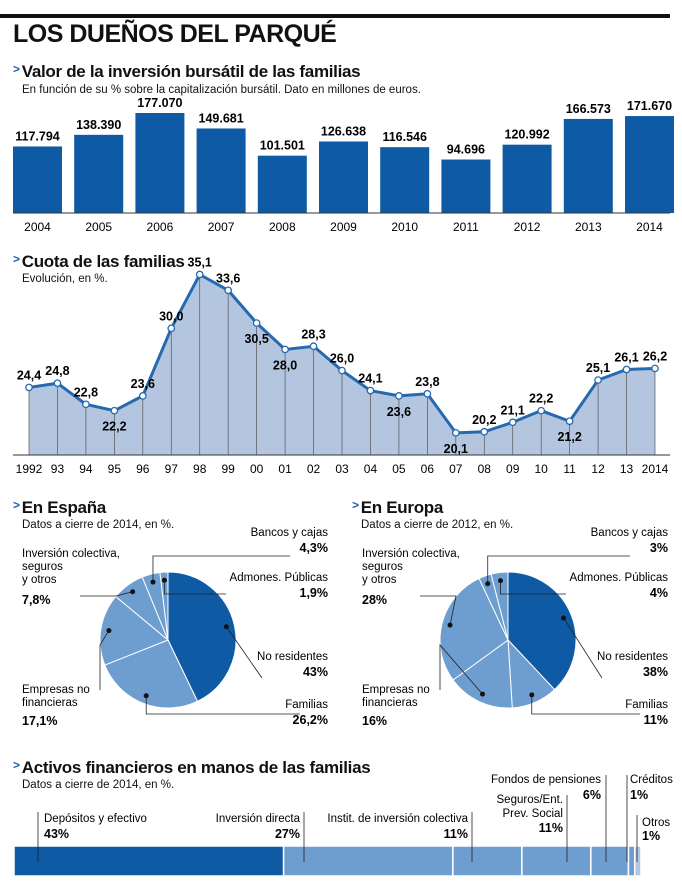 The image size is (682, 882). I want to click on area-value-label: 22,2, so click(541, 399).